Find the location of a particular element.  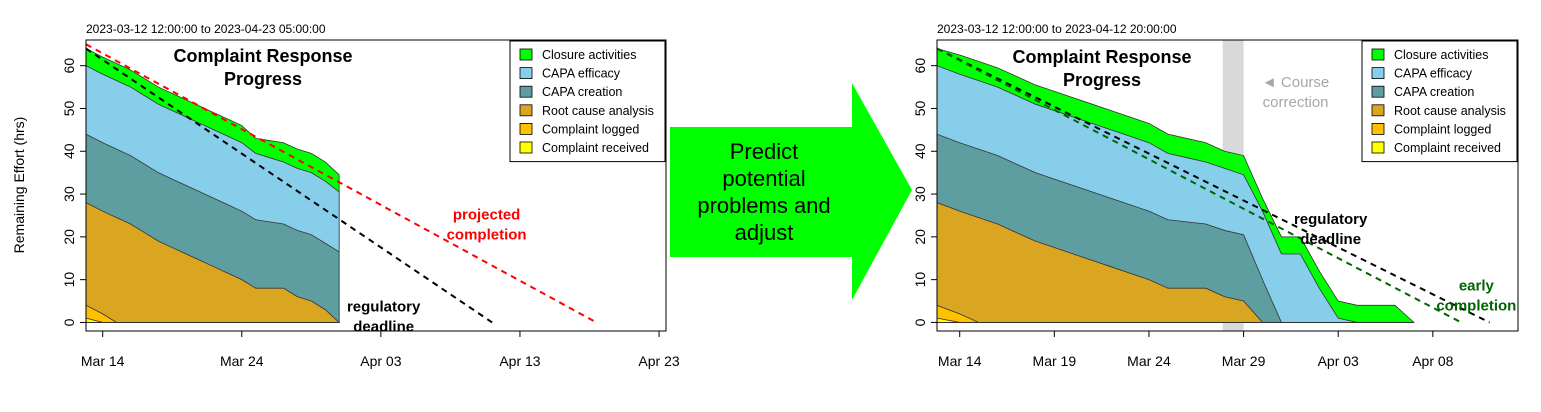

arrow-text-line4: adjust is located at coordinates (764, 232).